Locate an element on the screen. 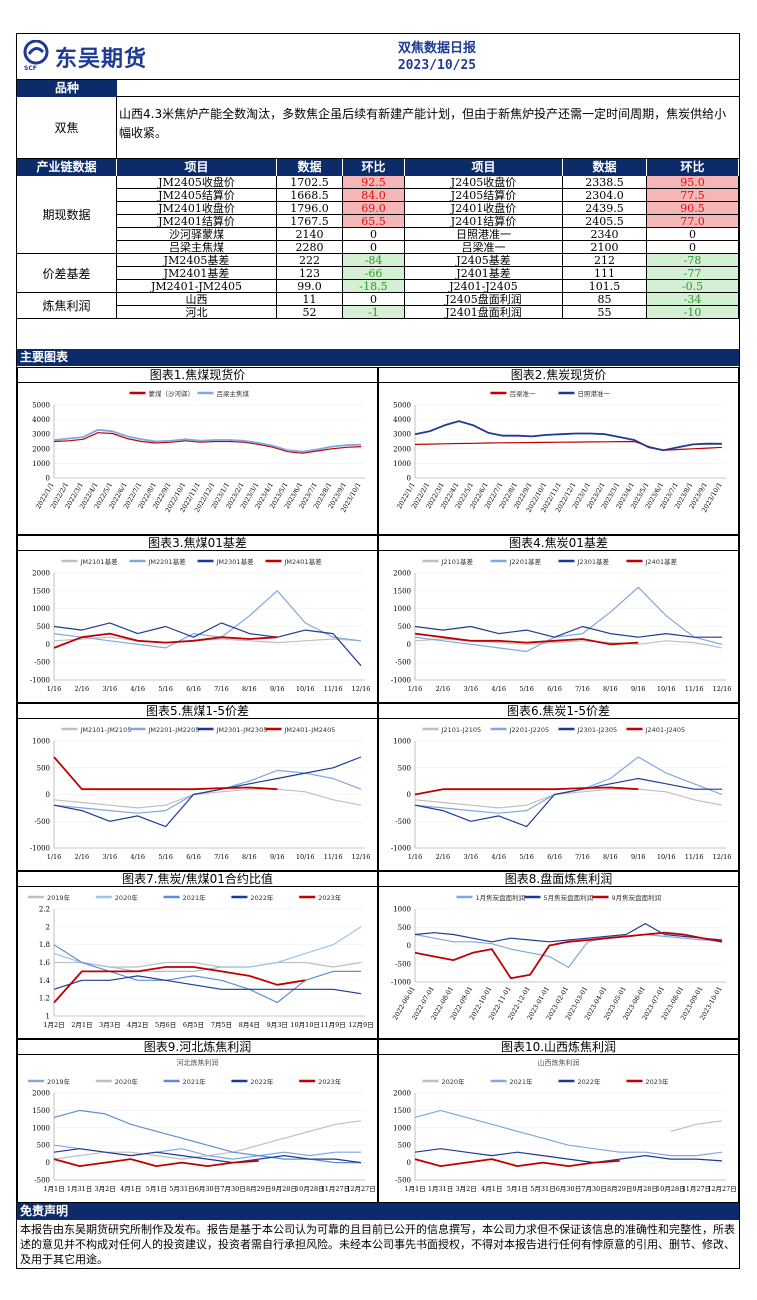 The width and height of the screenshot is (757, 1300). y-tick-label: 4000 is located at coordinates (41, 420).